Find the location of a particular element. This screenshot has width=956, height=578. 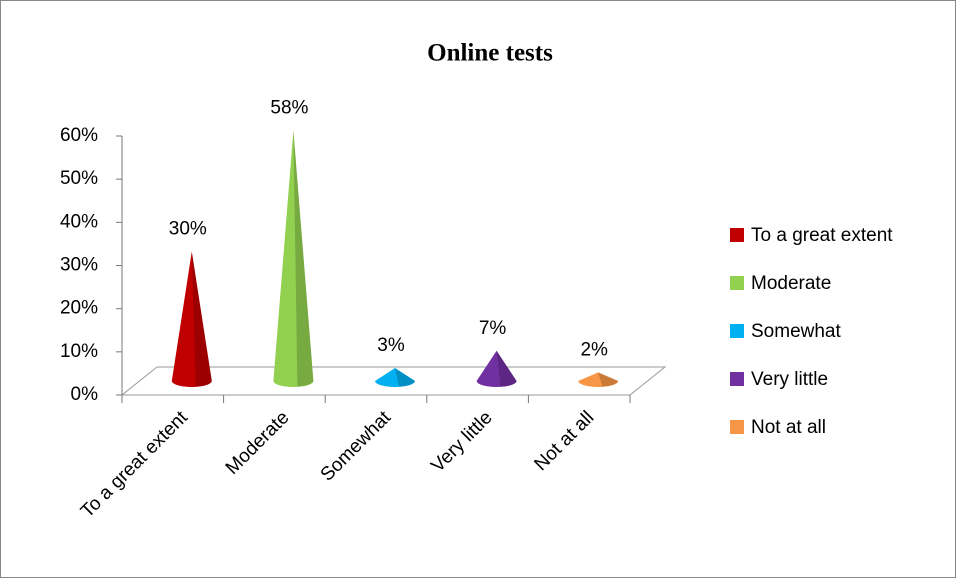

y-tick-label: 0% is located at coordinates (85, 394).